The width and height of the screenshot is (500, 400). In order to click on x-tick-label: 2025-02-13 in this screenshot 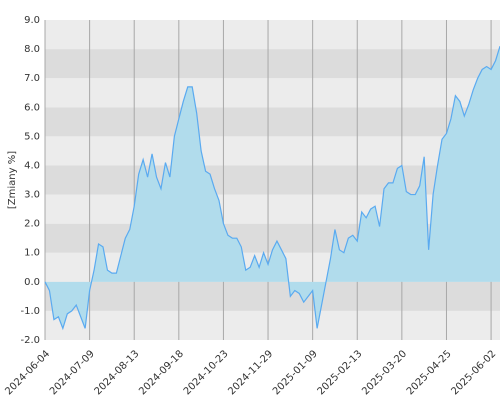, I will do `click(340, 372)`.